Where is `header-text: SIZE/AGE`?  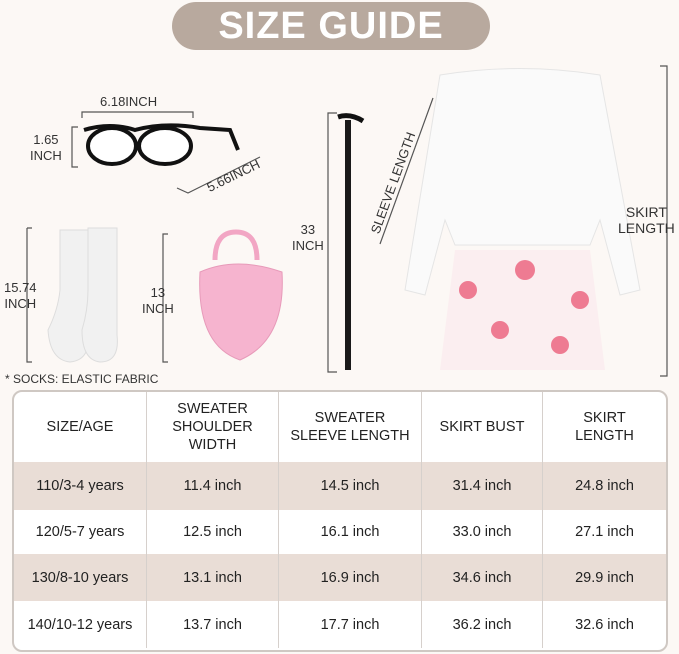 header-text: SIZE/AGE is located at coordinates (80, 427).